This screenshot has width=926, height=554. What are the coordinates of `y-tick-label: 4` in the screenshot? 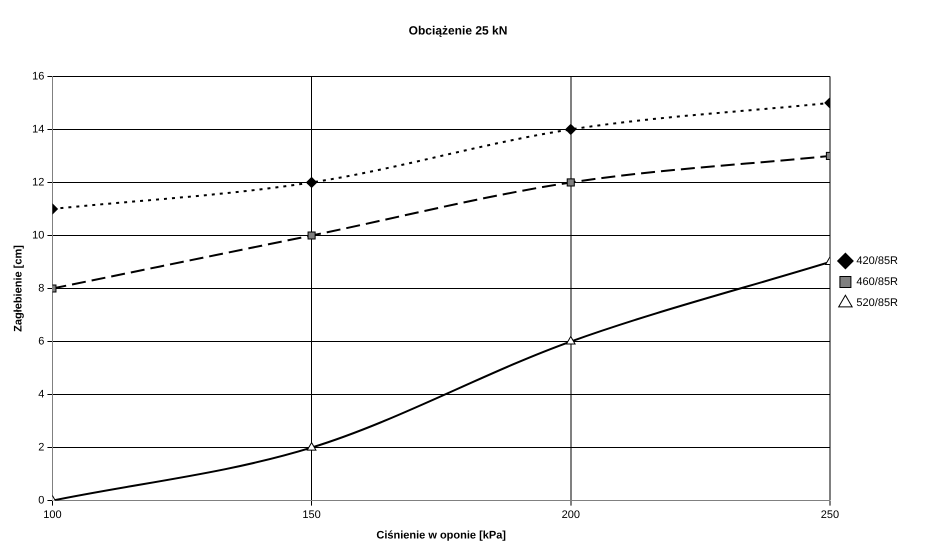 It's located at (41, 394).